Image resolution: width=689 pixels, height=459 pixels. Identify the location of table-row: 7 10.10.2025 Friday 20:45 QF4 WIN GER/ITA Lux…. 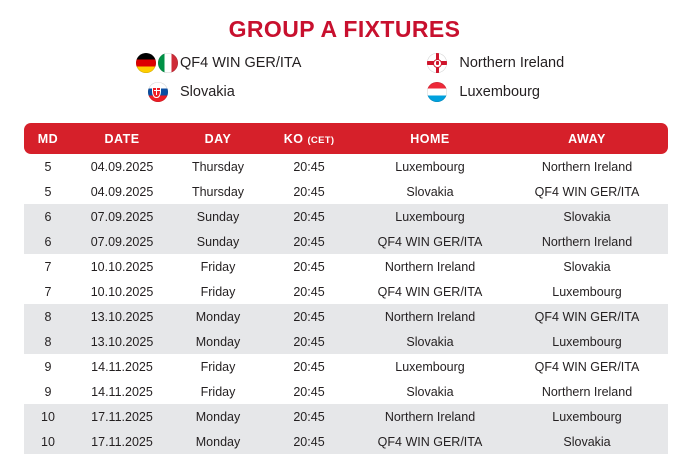
(346, 292).